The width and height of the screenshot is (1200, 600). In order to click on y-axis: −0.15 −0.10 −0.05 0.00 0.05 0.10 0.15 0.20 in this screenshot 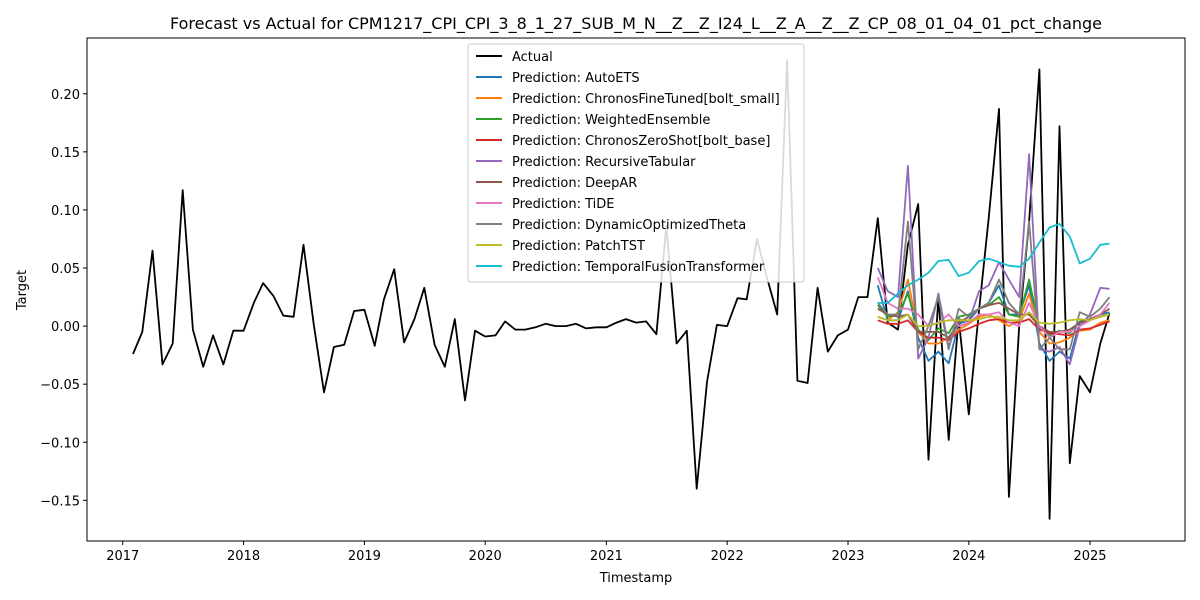, I will do `click(63, 298)`.